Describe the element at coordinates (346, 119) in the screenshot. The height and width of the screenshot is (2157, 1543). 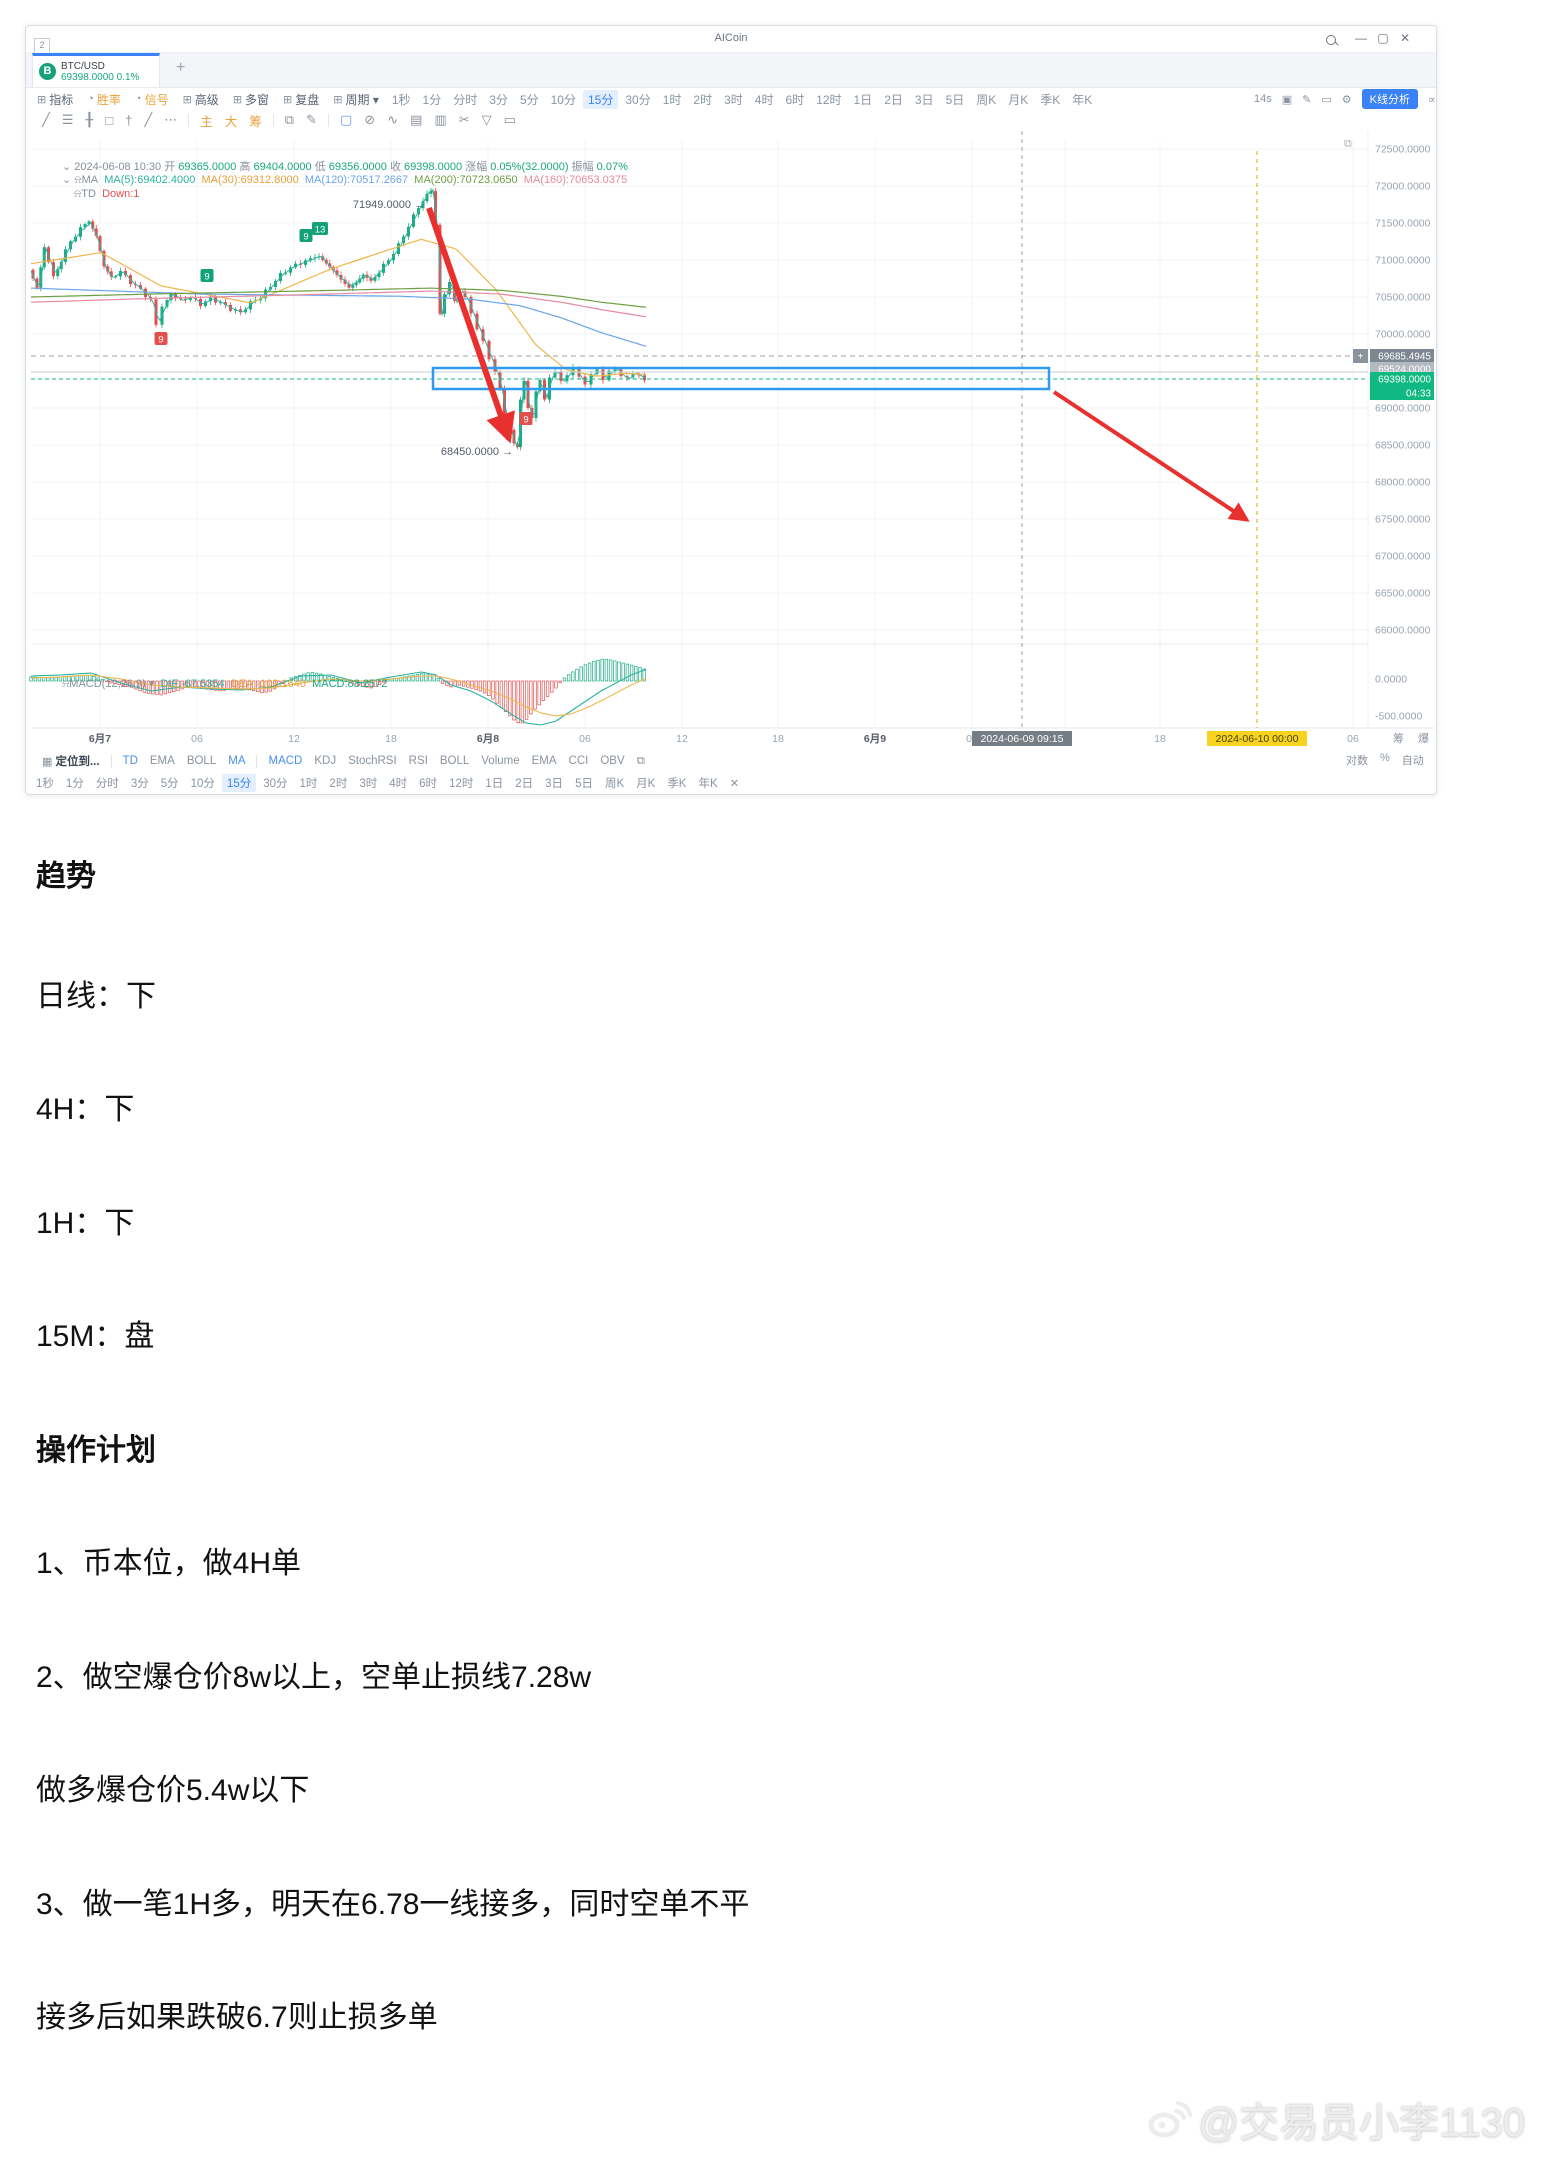
I see `draw-tool-15: ▢` at that location.